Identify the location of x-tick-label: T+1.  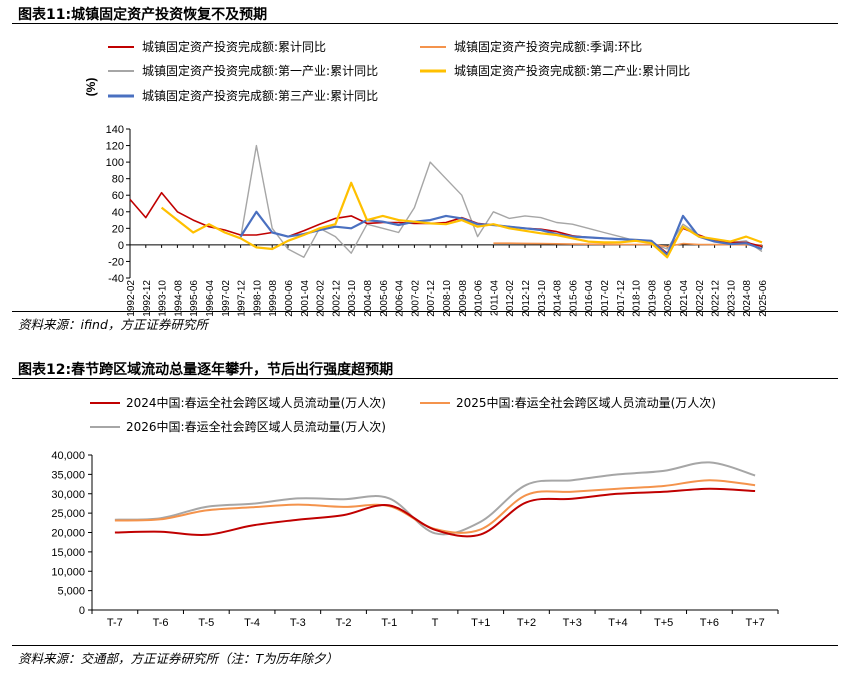
(480, 623).